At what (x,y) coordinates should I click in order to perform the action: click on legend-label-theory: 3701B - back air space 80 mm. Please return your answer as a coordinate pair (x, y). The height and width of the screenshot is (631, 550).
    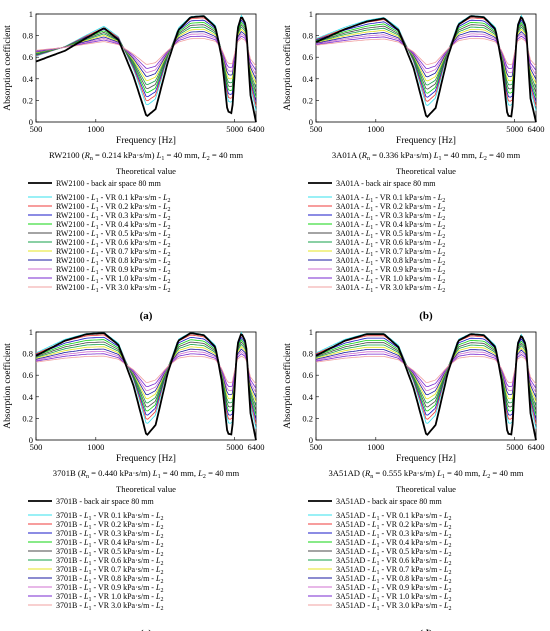
    Looking at the image, I should click on (105, 501).